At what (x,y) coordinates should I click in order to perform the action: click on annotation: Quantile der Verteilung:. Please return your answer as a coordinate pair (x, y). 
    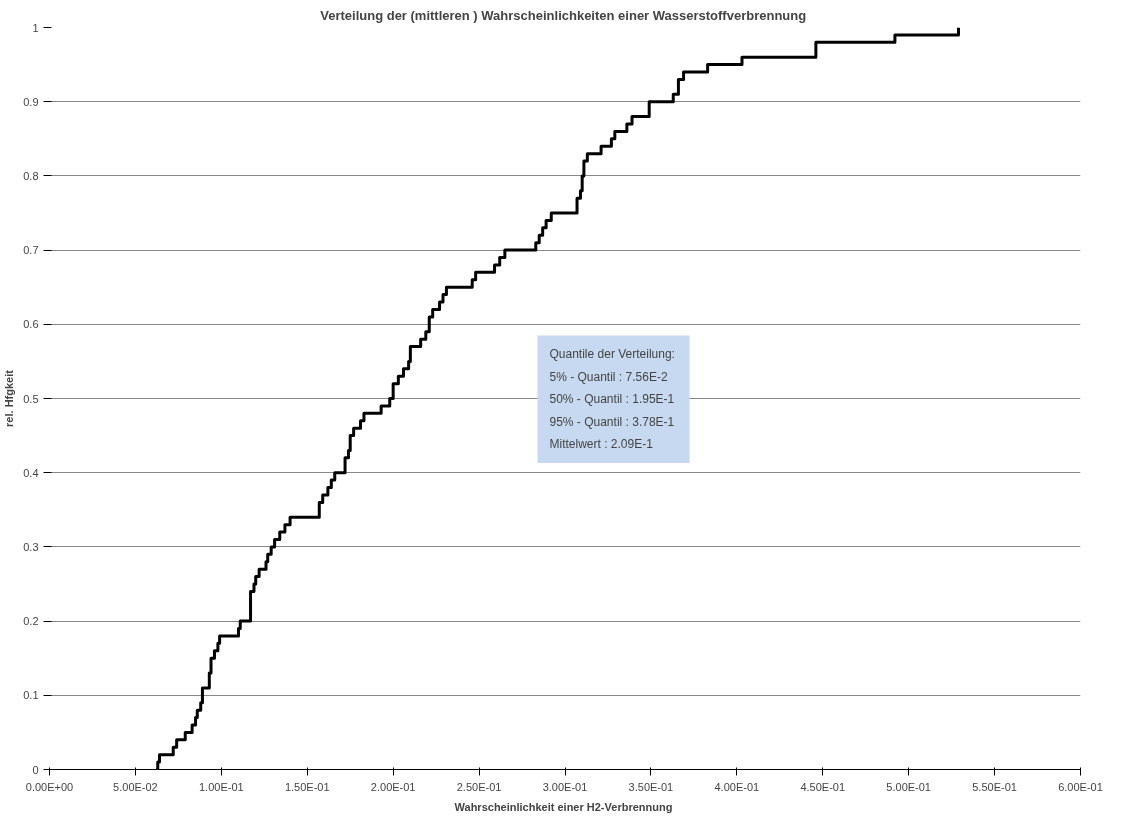
    Looking at the image, I should click on (612, 354).